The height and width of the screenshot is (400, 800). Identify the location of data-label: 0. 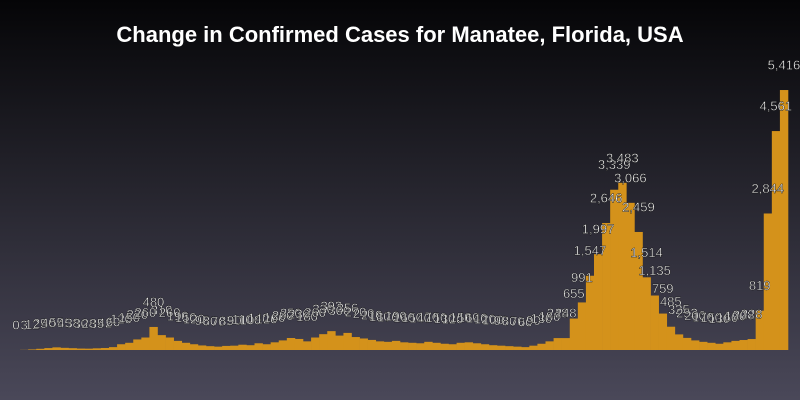
(15, 324).